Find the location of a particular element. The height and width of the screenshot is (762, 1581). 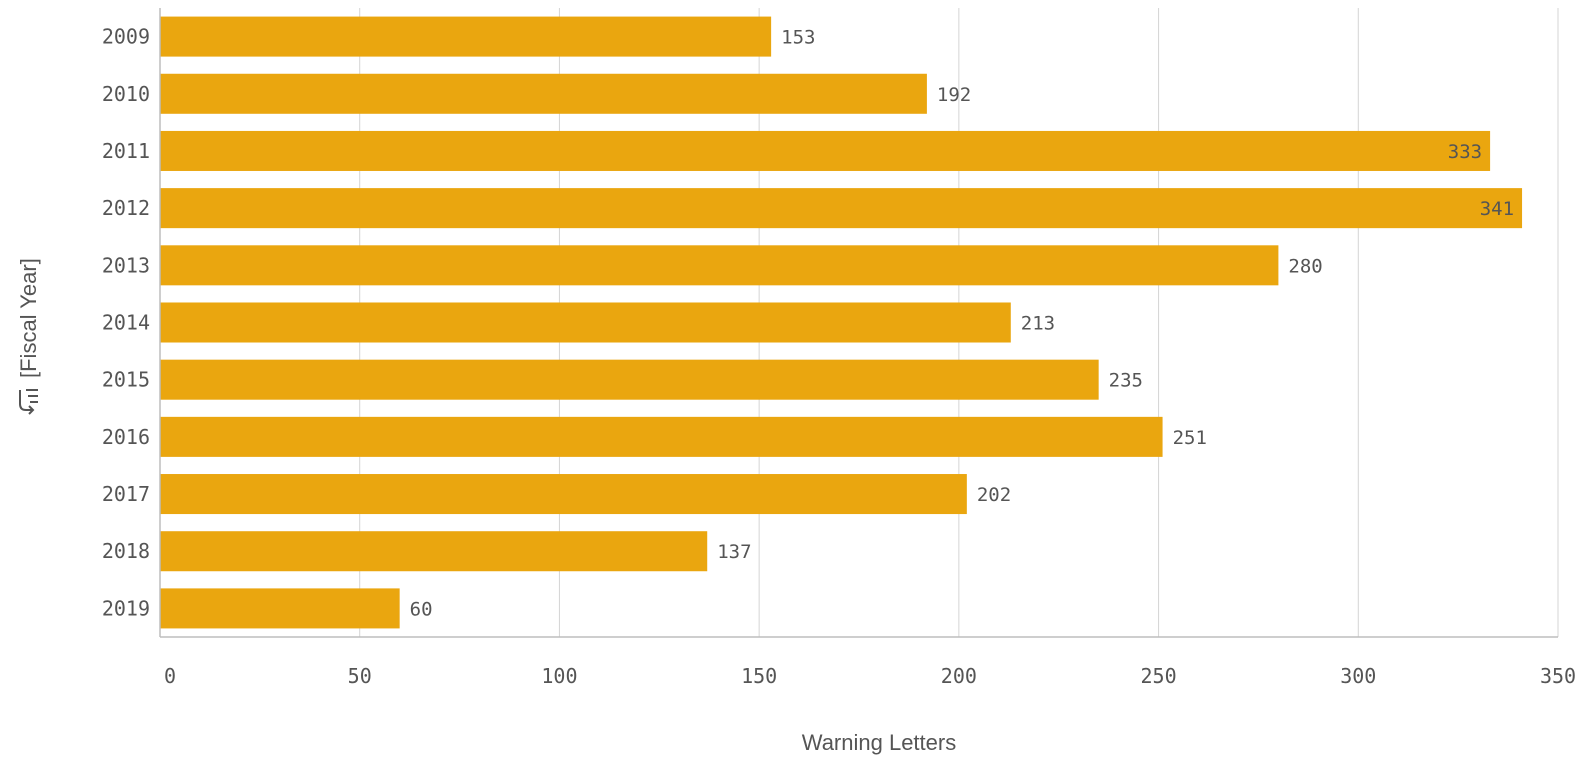

data-label: 235 is located at coordinates (1126, 381).